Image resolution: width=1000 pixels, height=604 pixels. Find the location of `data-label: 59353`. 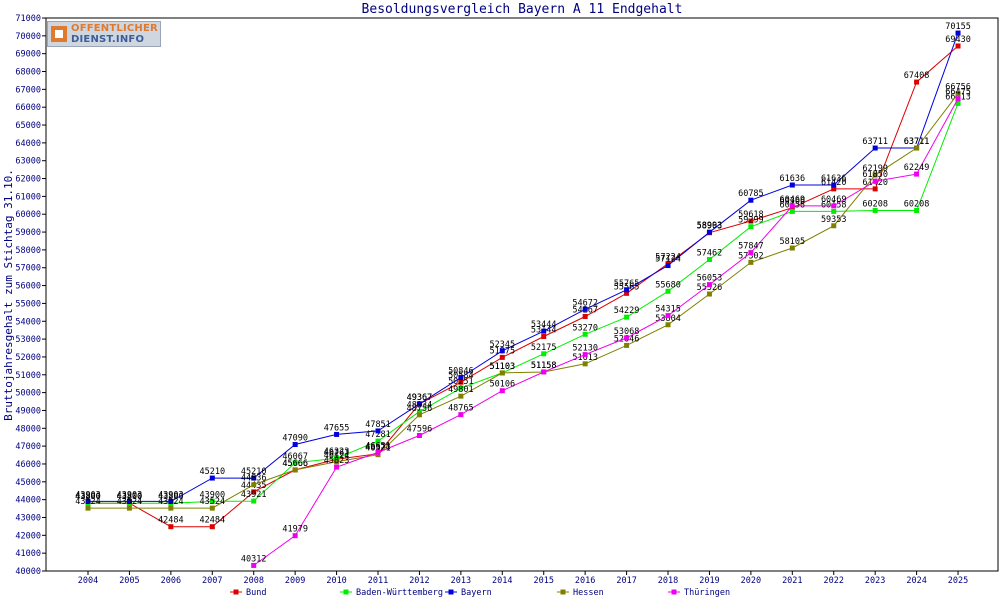

data-label: 59353 is located at coordinates (834, 220).